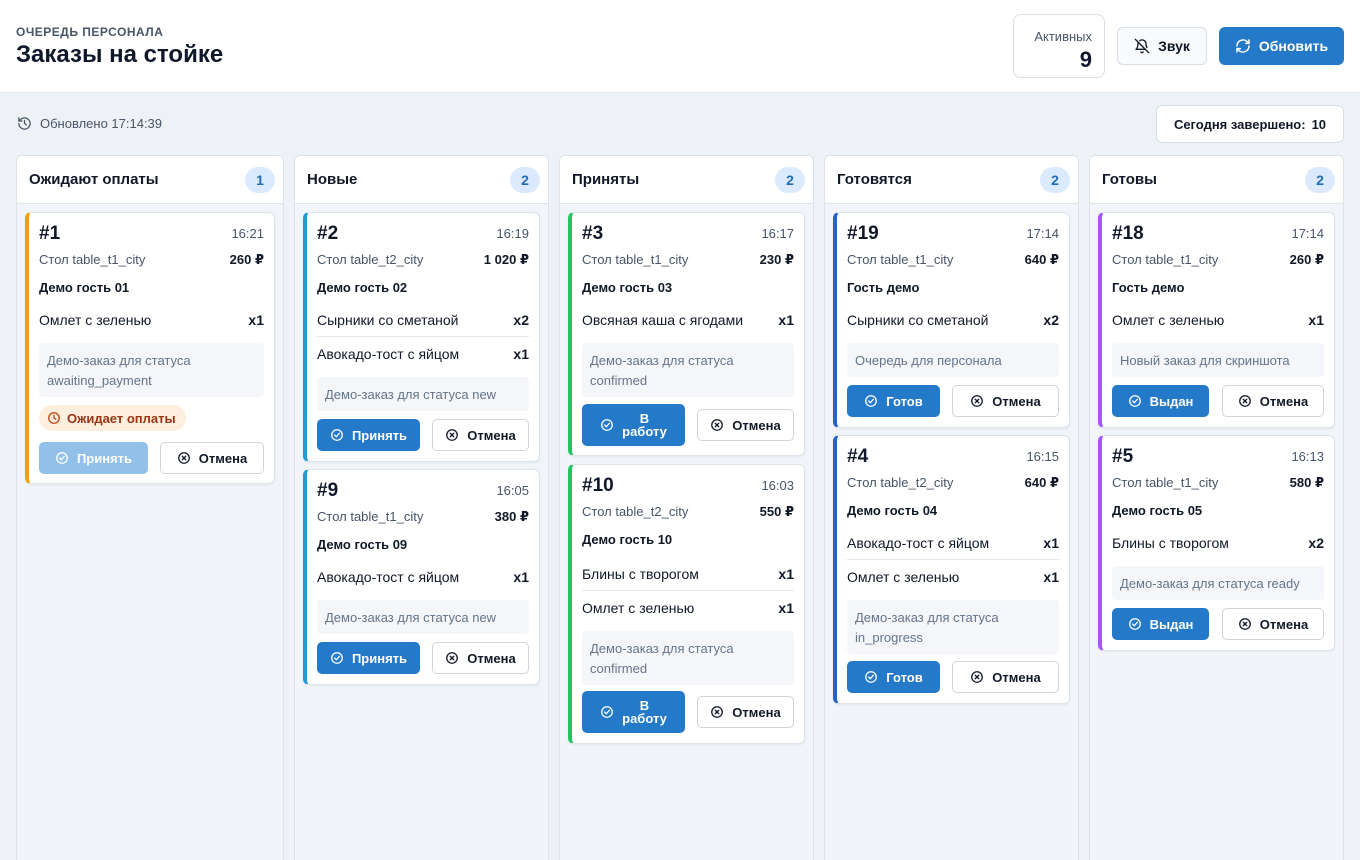 The width and height of the screenshot is (1360, 860). Describe the element at coordinates (1218, 583) in the screenshot. I see `order-note: Демо-заказ для статуса ready` at that location.